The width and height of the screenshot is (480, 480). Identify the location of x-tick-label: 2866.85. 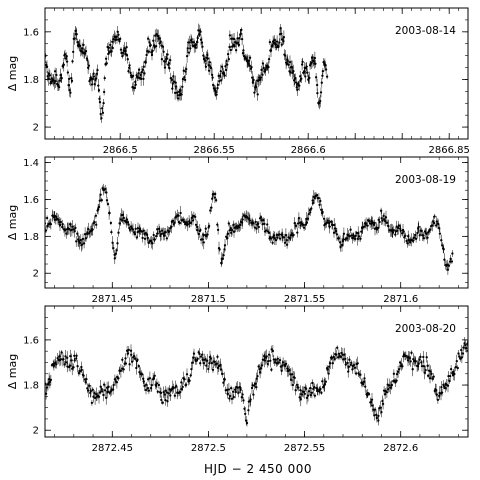
(449, 150).